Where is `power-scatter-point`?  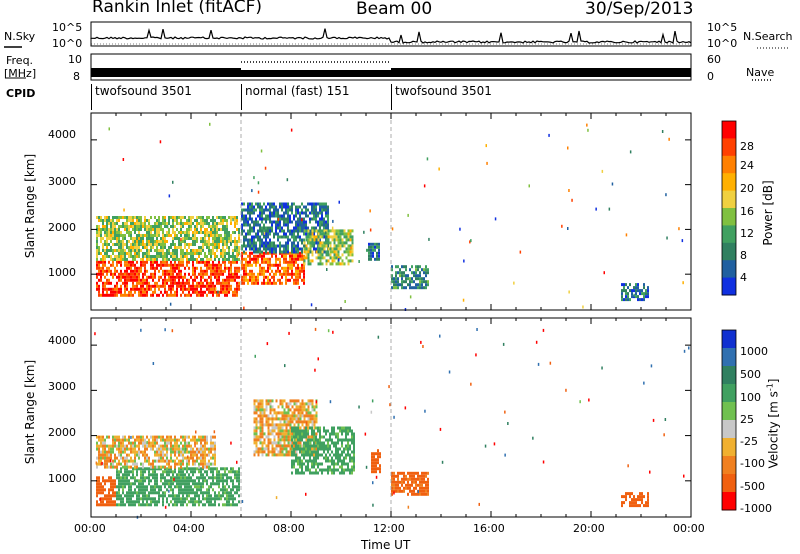
power-scatter-point is located at coordinates (180, 262).